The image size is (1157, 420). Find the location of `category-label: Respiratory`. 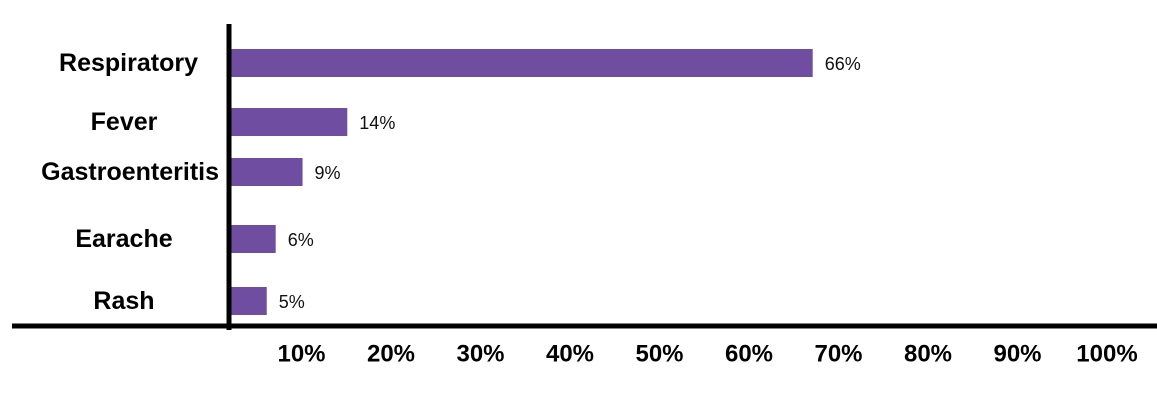

category-label: Respiratory is located at coordinates (128, 63).